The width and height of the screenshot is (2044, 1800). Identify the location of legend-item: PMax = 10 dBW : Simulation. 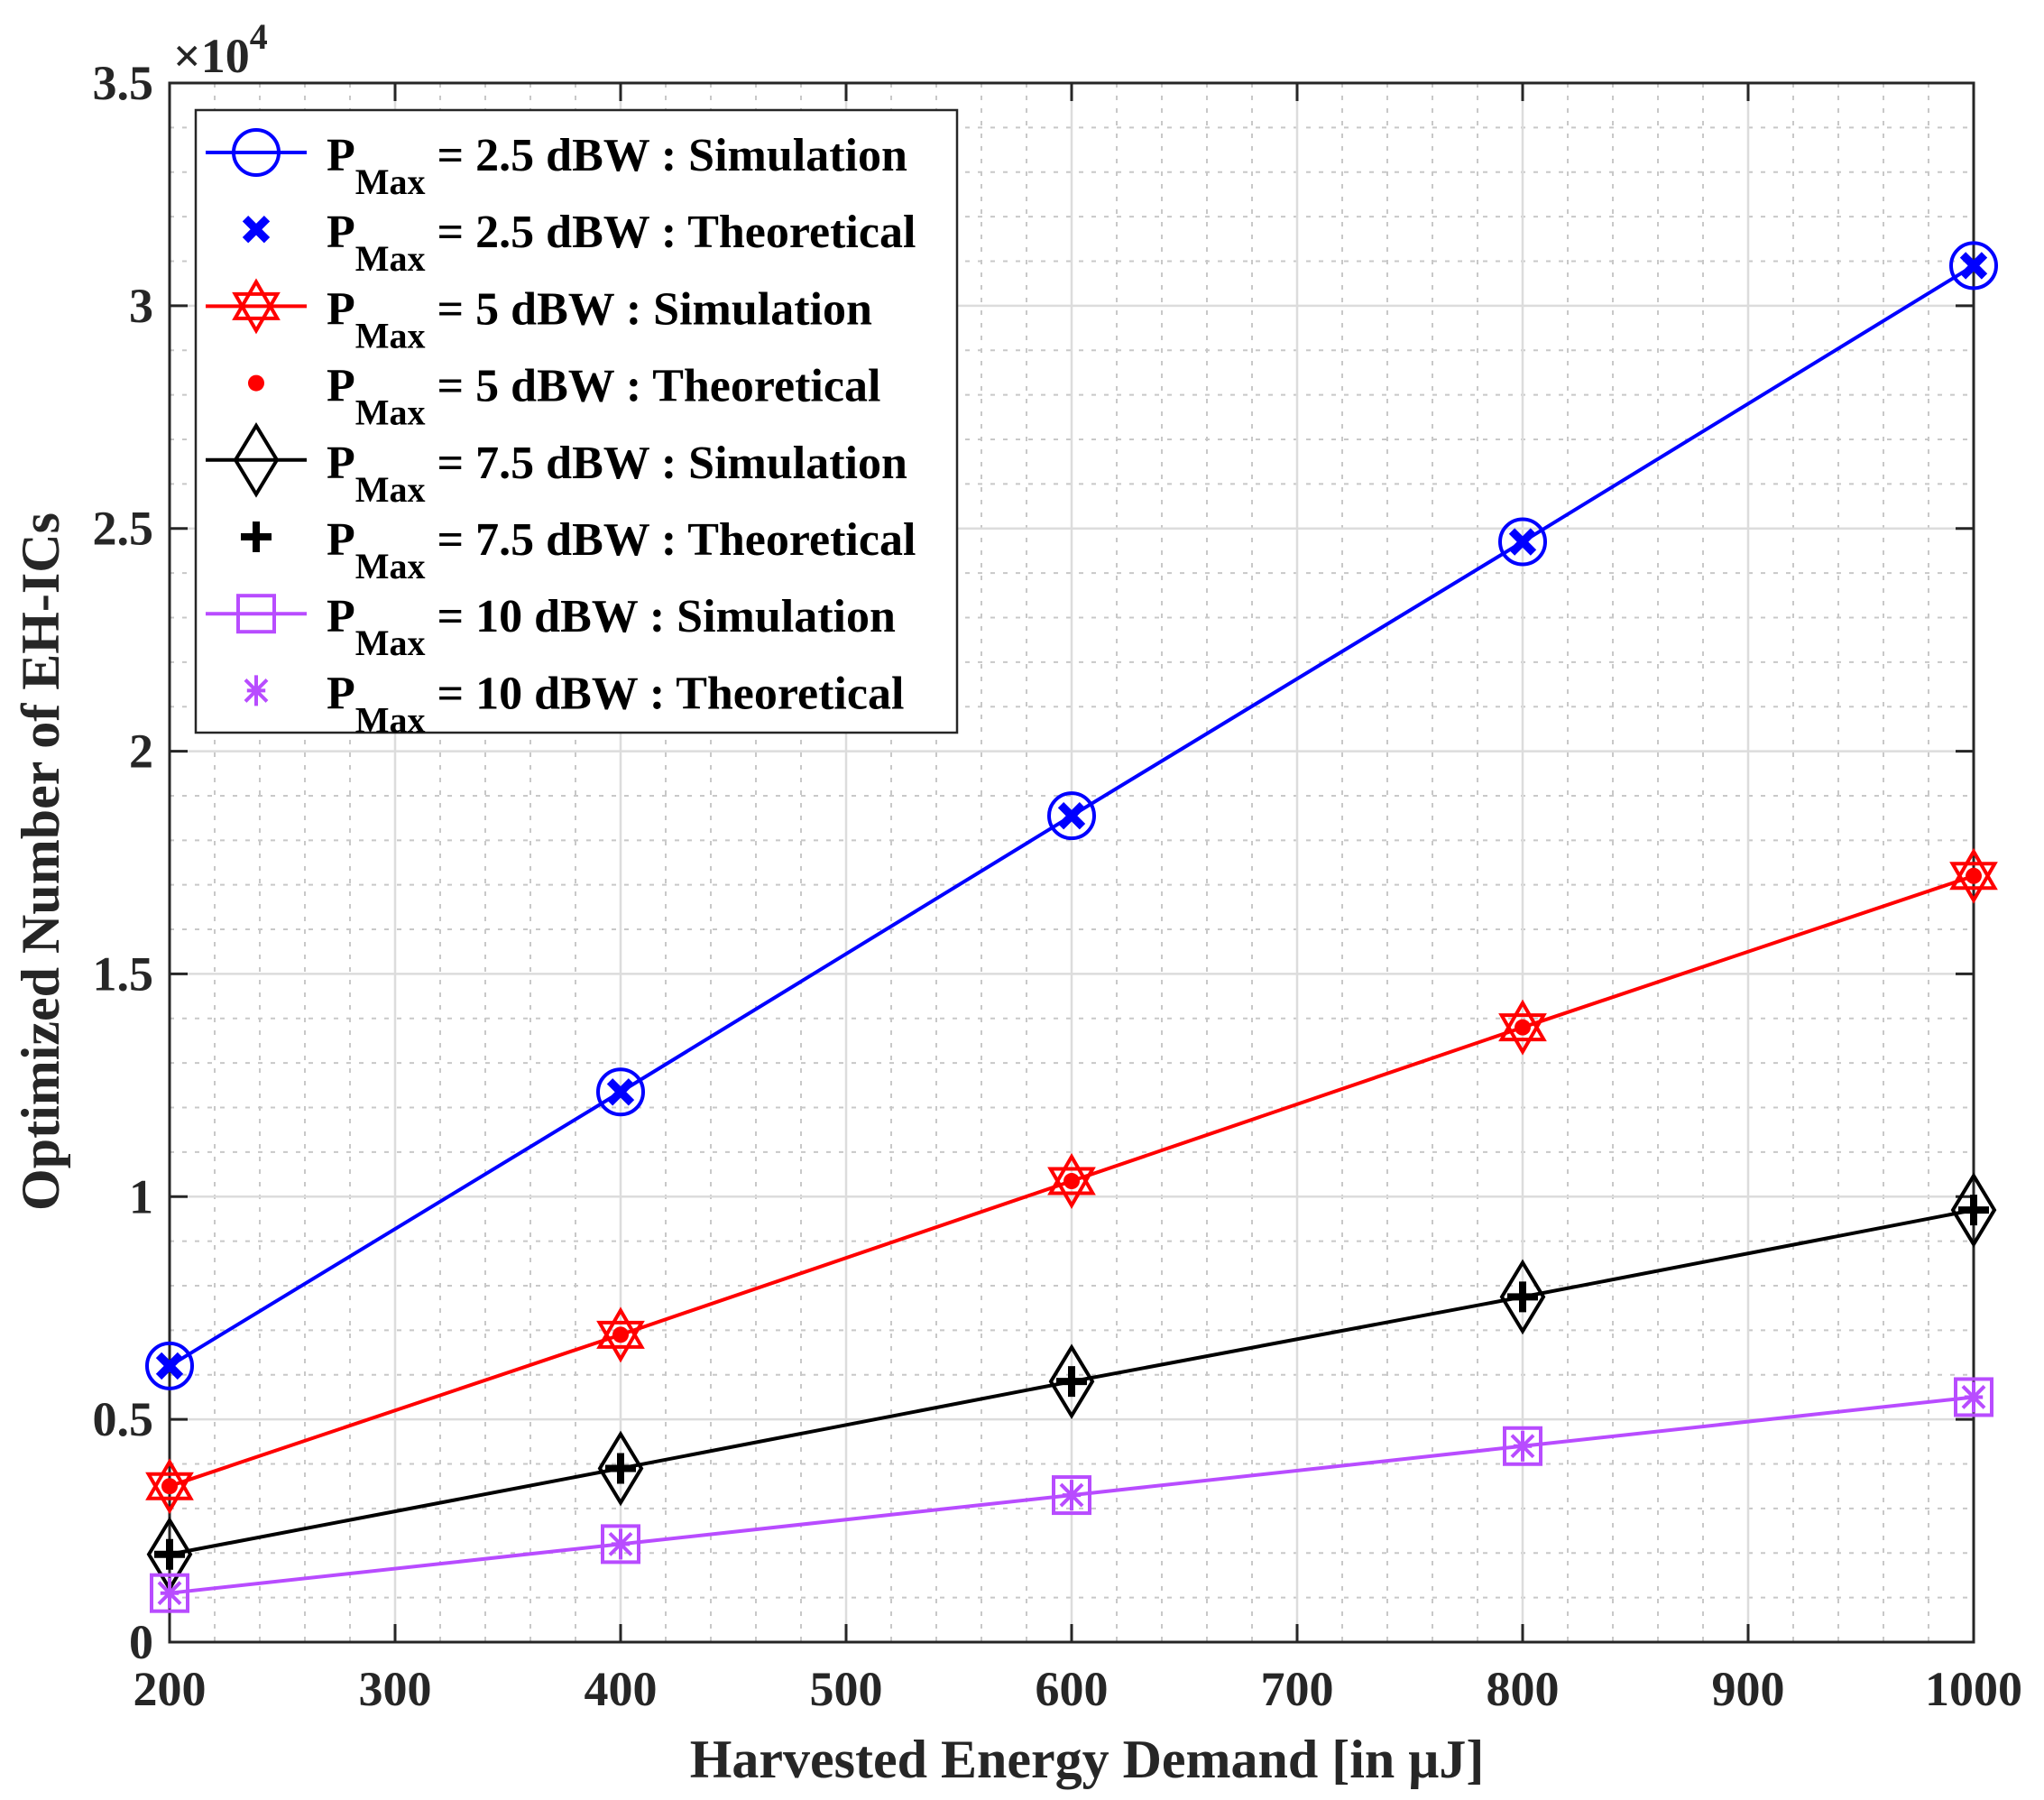
(551, 627).